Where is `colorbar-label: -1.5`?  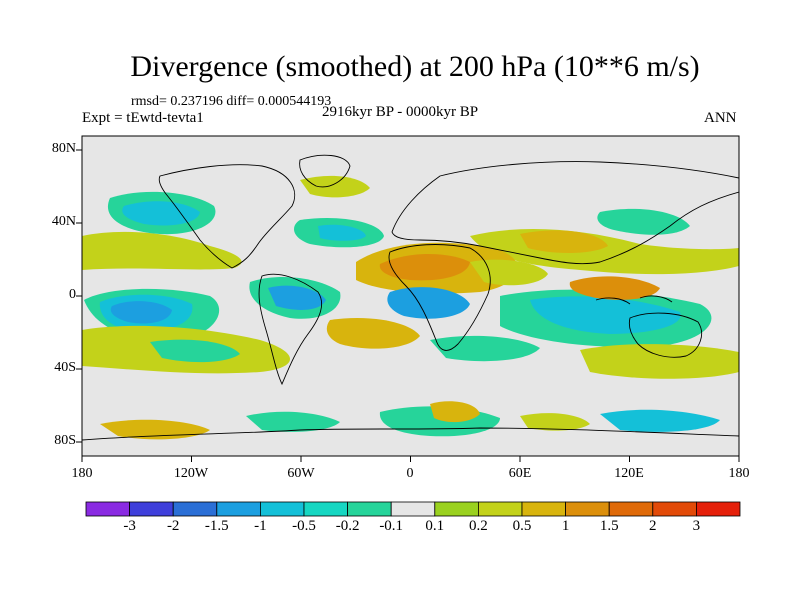
colorbar-label: -1.5 is located at coordinates (216, 526).